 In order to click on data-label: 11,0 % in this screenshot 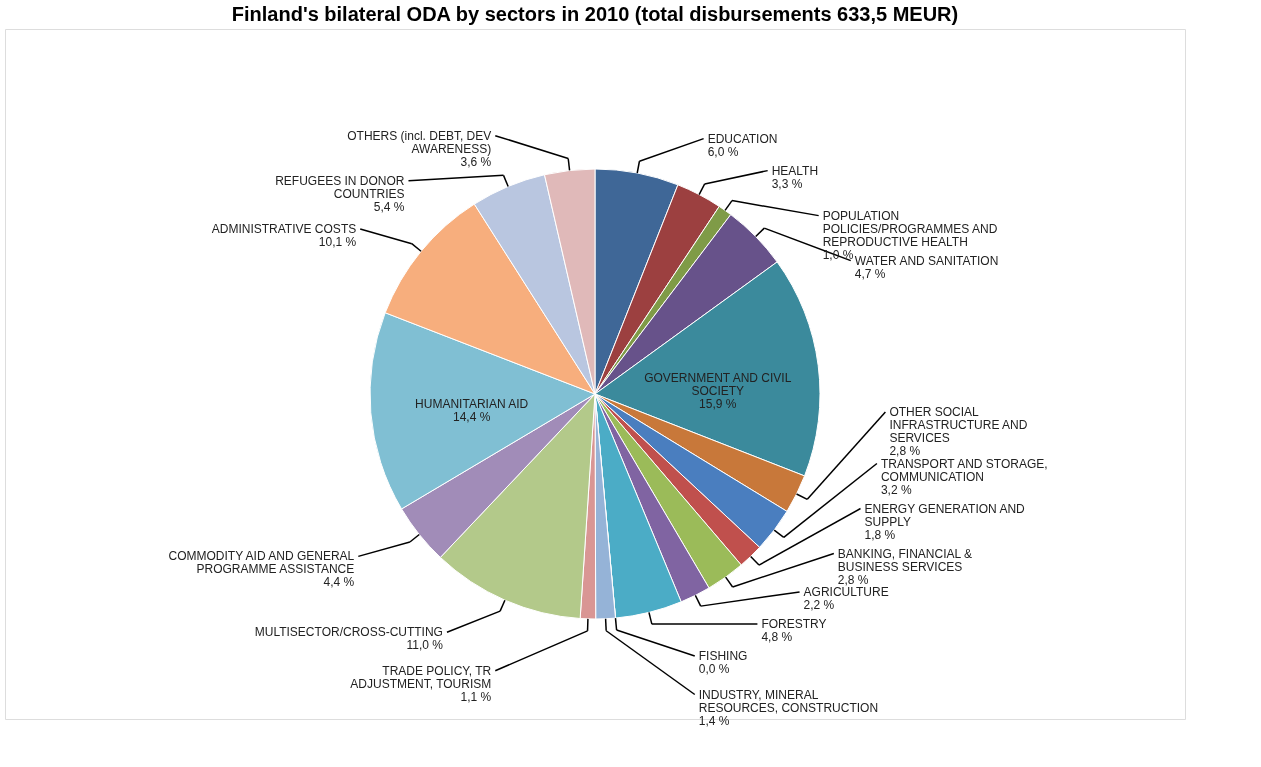, I will do `click(425, 645)`.